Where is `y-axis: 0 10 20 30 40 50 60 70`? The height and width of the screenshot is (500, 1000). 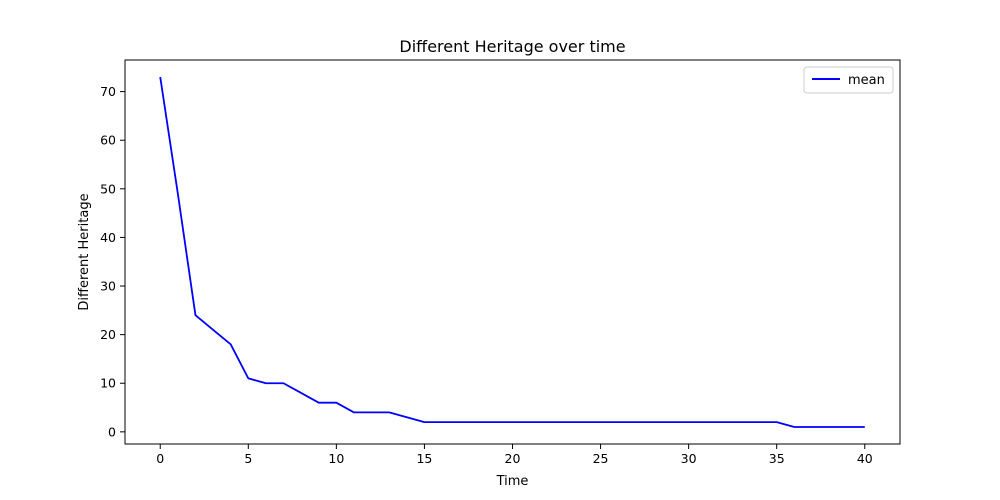 y-axis: 0 10 20 30 40 50 60 70 is located at coordinates (112, 261).